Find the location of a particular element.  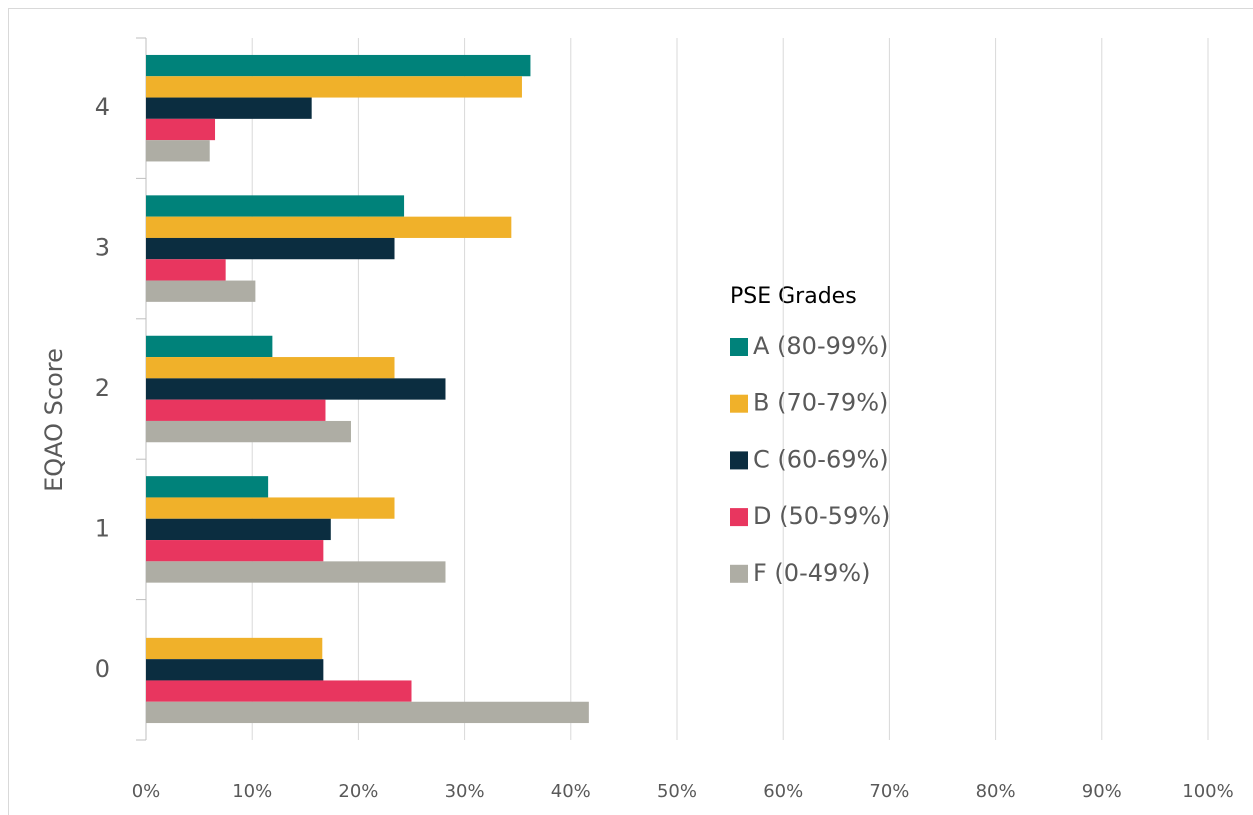

x-tick-label: 20% is located at coordinates (358, 791).